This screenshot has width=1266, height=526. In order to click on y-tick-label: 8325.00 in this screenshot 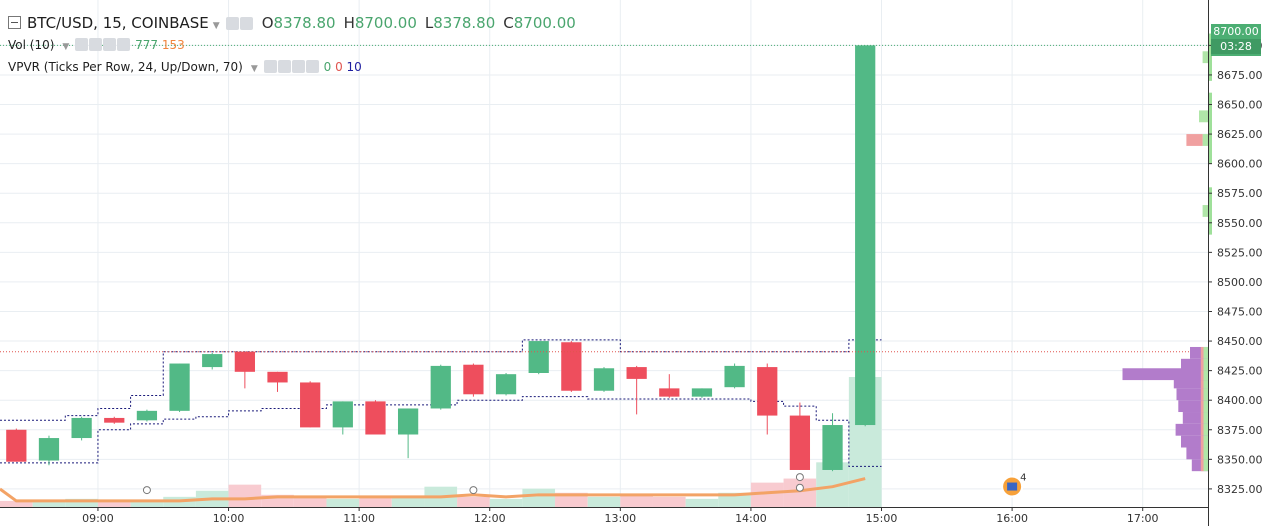, I will do `click(1240, 489)`.